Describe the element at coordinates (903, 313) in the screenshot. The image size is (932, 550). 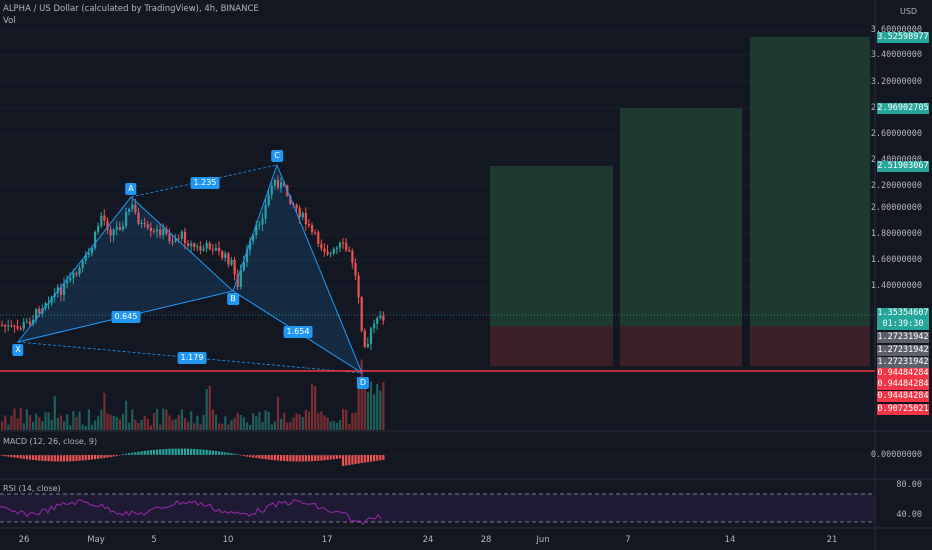
I see `price-tag: 1.35354607` at that location.